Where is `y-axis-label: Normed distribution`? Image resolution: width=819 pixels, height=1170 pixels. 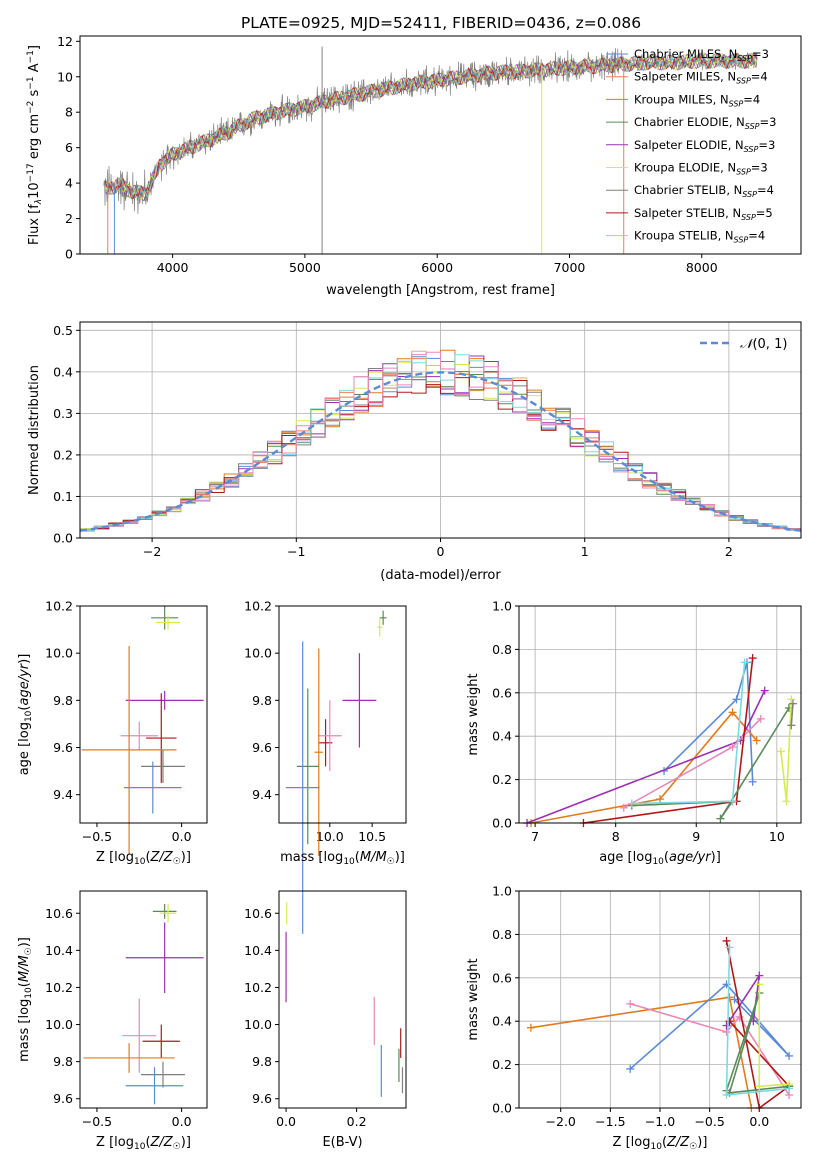 y-axis-label: Normed distribution is located at coordinates (34, 430).